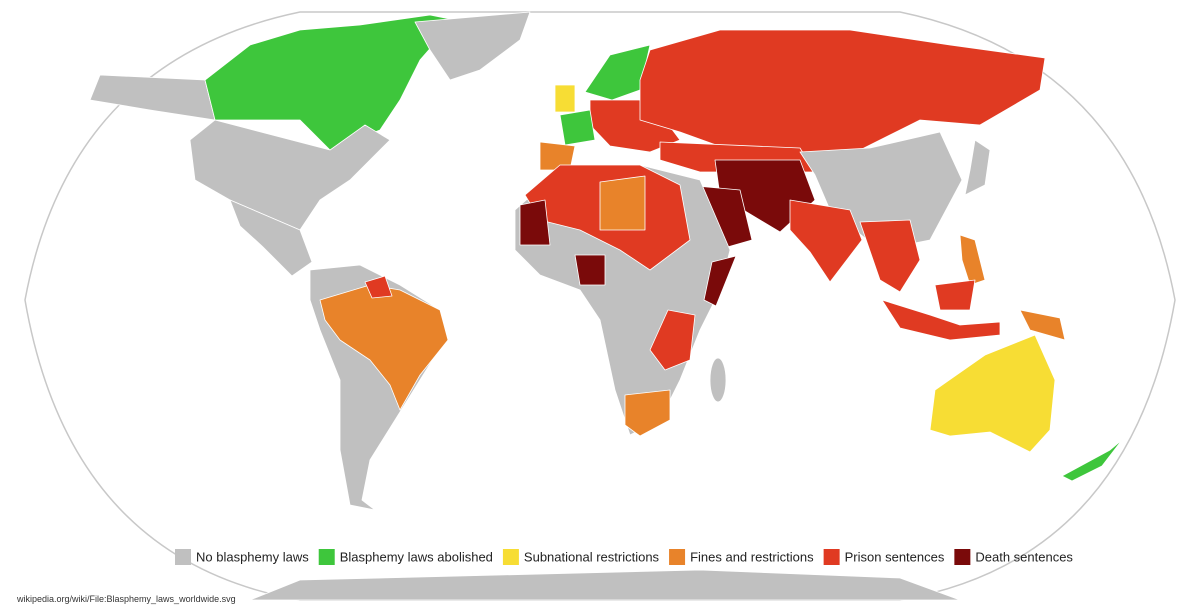  I want to click on japan, so click(977, 167).